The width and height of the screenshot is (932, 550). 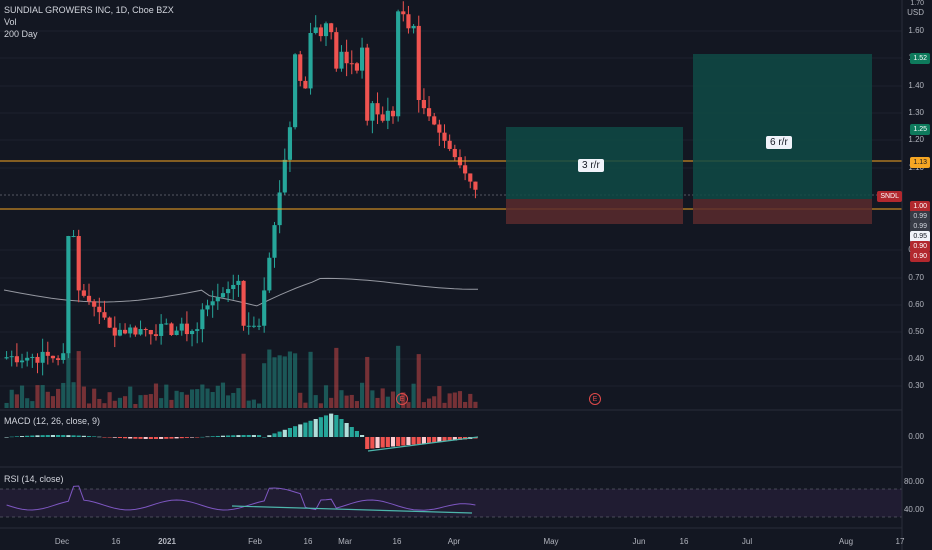 I want to click on price-tick: 0.40, so click(x=916, y=358).